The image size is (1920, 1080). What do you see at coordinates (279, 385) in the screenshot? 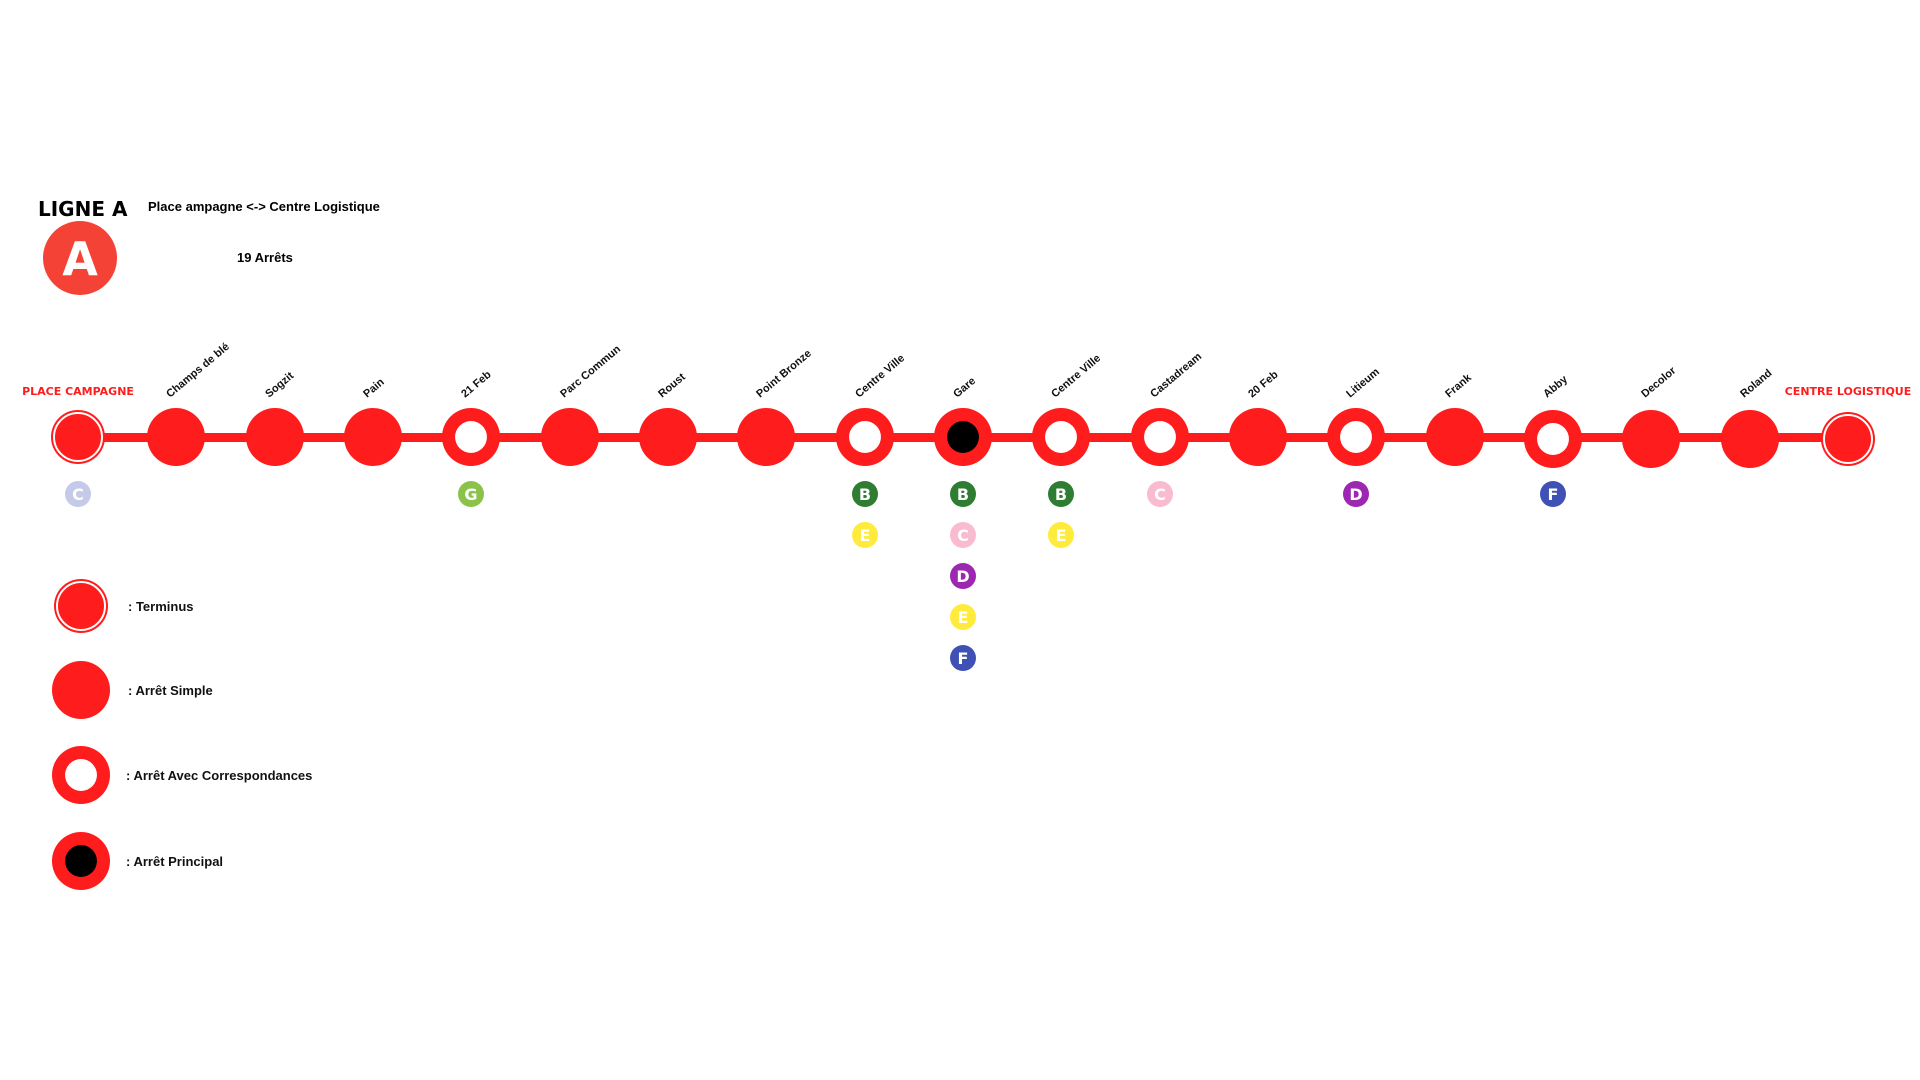
I see `stop-2-label: Sogzit` at bounding box center [279, 385].